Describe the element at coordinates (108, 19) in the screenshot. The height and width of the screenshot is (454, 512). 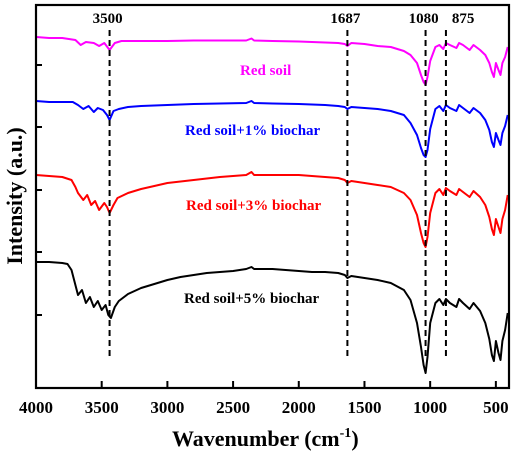
I see `peak-label-3500: 3500` at that location.